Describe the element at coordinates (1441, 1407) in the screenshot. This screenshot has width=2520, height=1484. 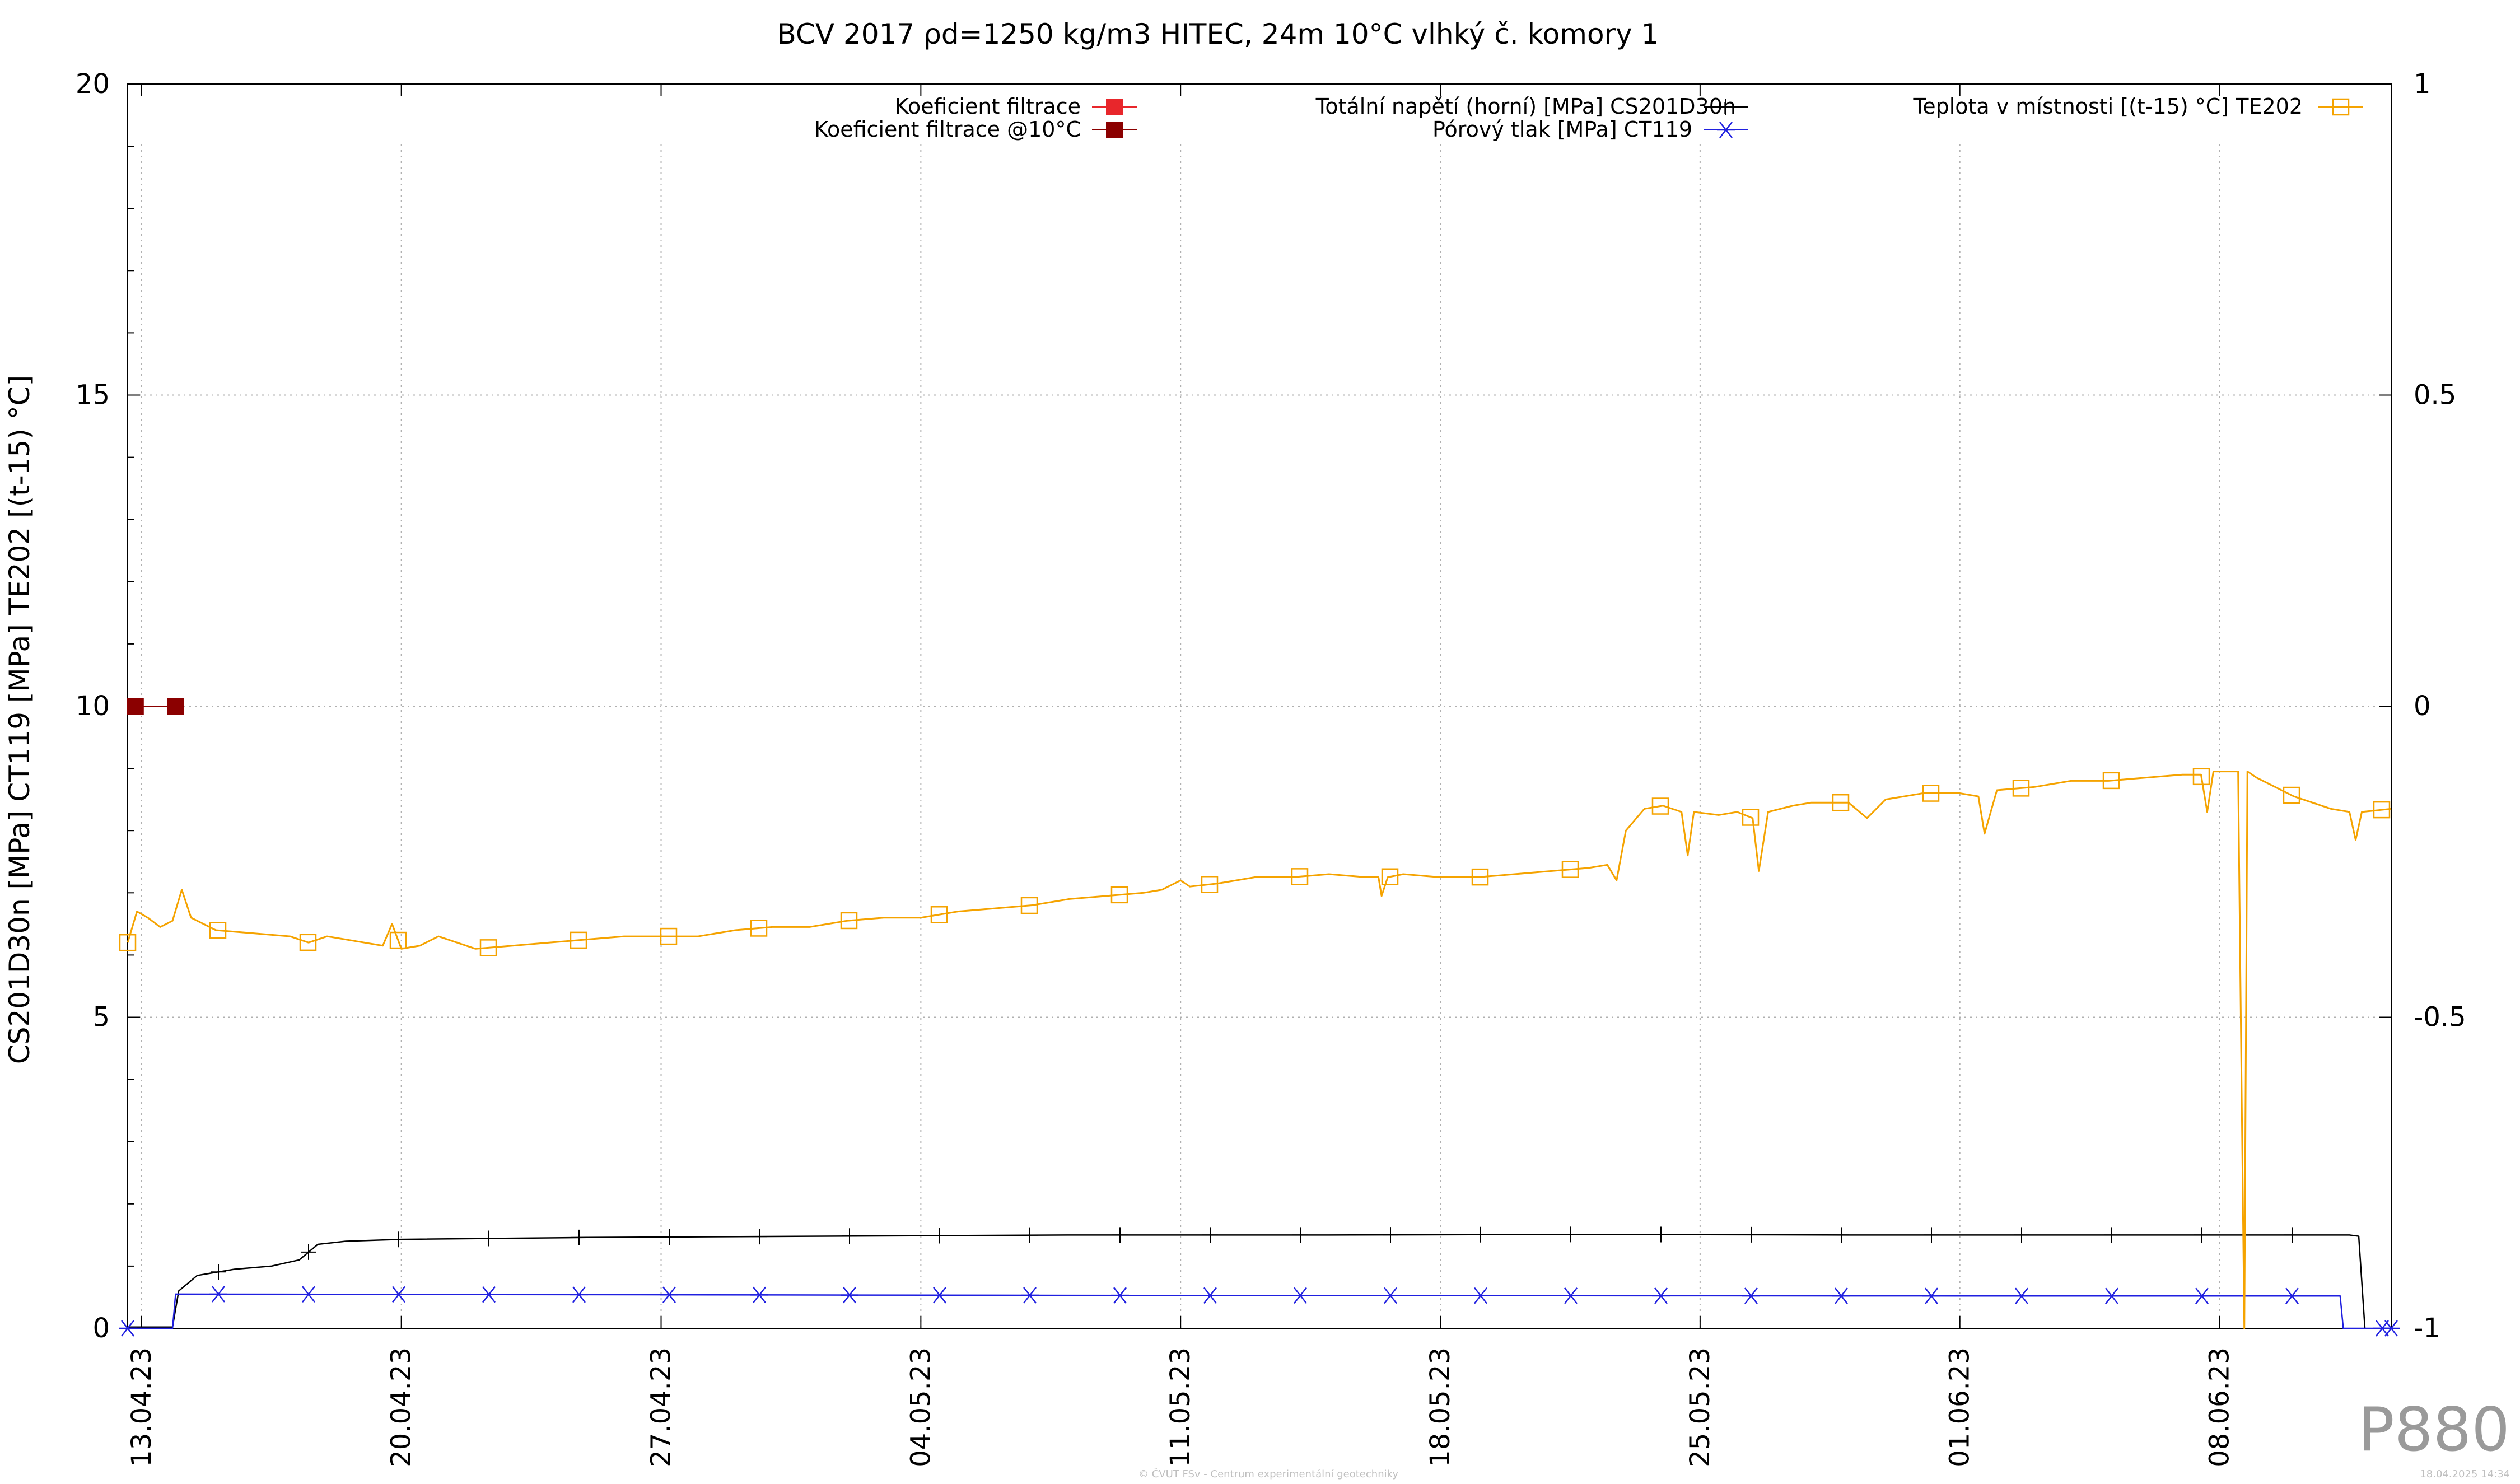
I see `x-tick-label: 18.05.23` at that location.